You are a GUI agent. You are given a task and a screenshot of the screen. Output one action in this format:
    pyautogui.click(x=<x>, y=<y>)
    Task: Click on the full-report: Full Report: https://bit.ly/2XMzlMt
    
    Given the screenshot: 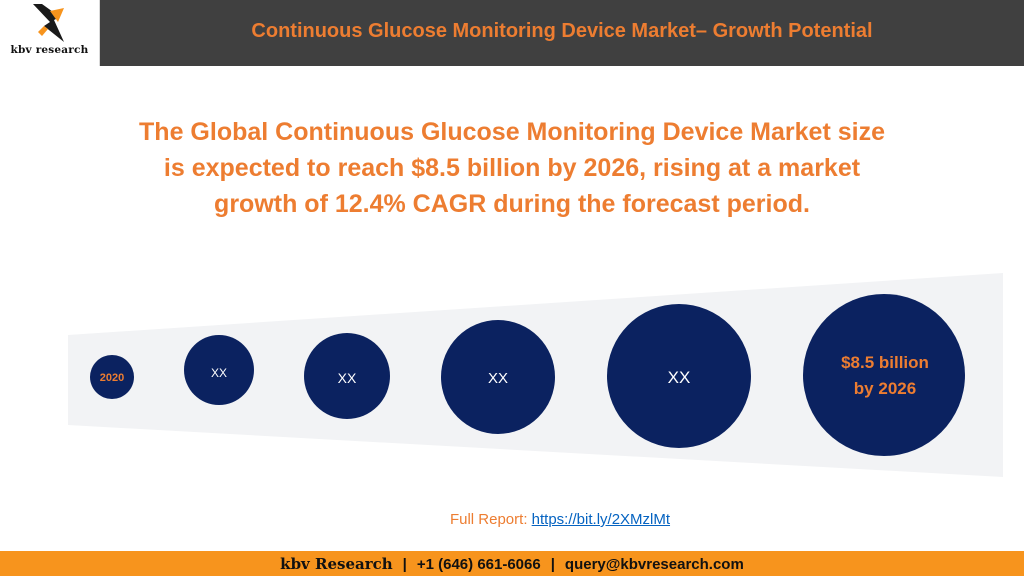 What is the action you would take?
    pyautogui.click(x=512, y=519)
    